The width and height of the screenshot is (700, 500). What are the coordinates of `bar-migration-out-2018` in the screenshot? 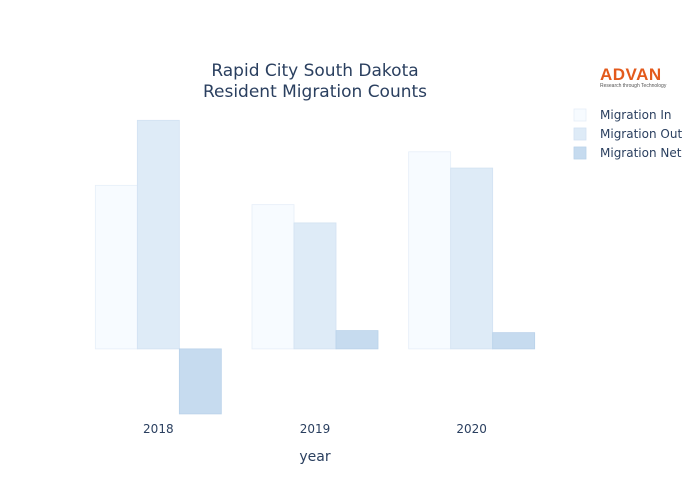 It's located at (158, 234).